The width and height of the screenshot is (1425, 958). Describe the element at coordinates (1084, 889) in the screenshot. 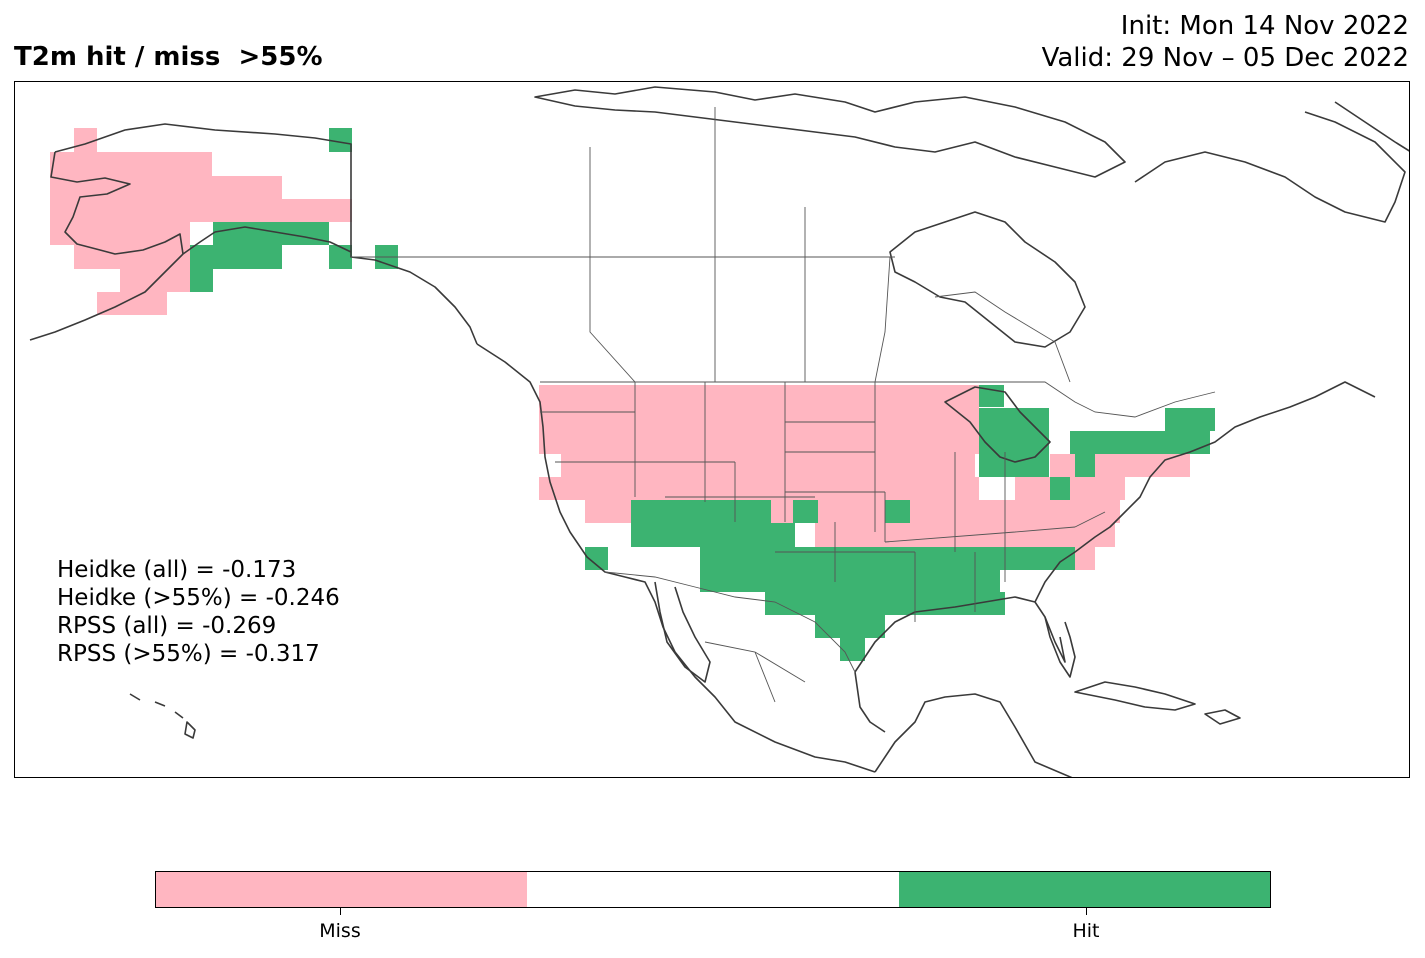

I see `colorbar-hit` at that location.